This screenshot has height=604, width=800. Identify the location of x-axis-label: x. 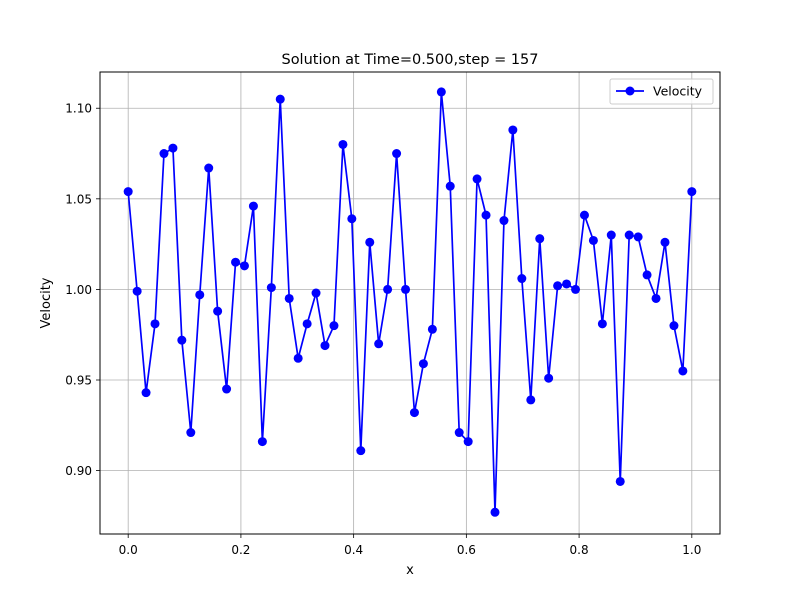
(410, 570).